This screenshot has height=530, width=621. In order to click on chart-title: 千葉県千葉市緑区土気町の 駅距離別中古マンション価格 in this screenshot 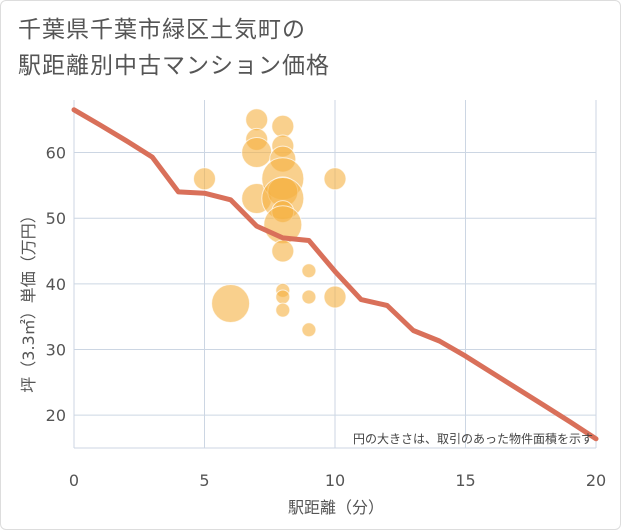, I will do `click(174, 48)`.